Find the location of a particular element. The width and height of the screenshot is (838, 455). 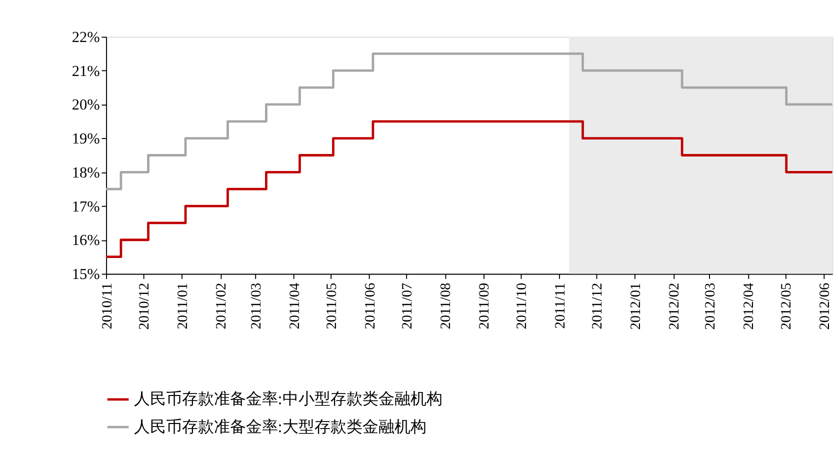

x-tick-label: 2011/01 is located at coordinates (183, 306).